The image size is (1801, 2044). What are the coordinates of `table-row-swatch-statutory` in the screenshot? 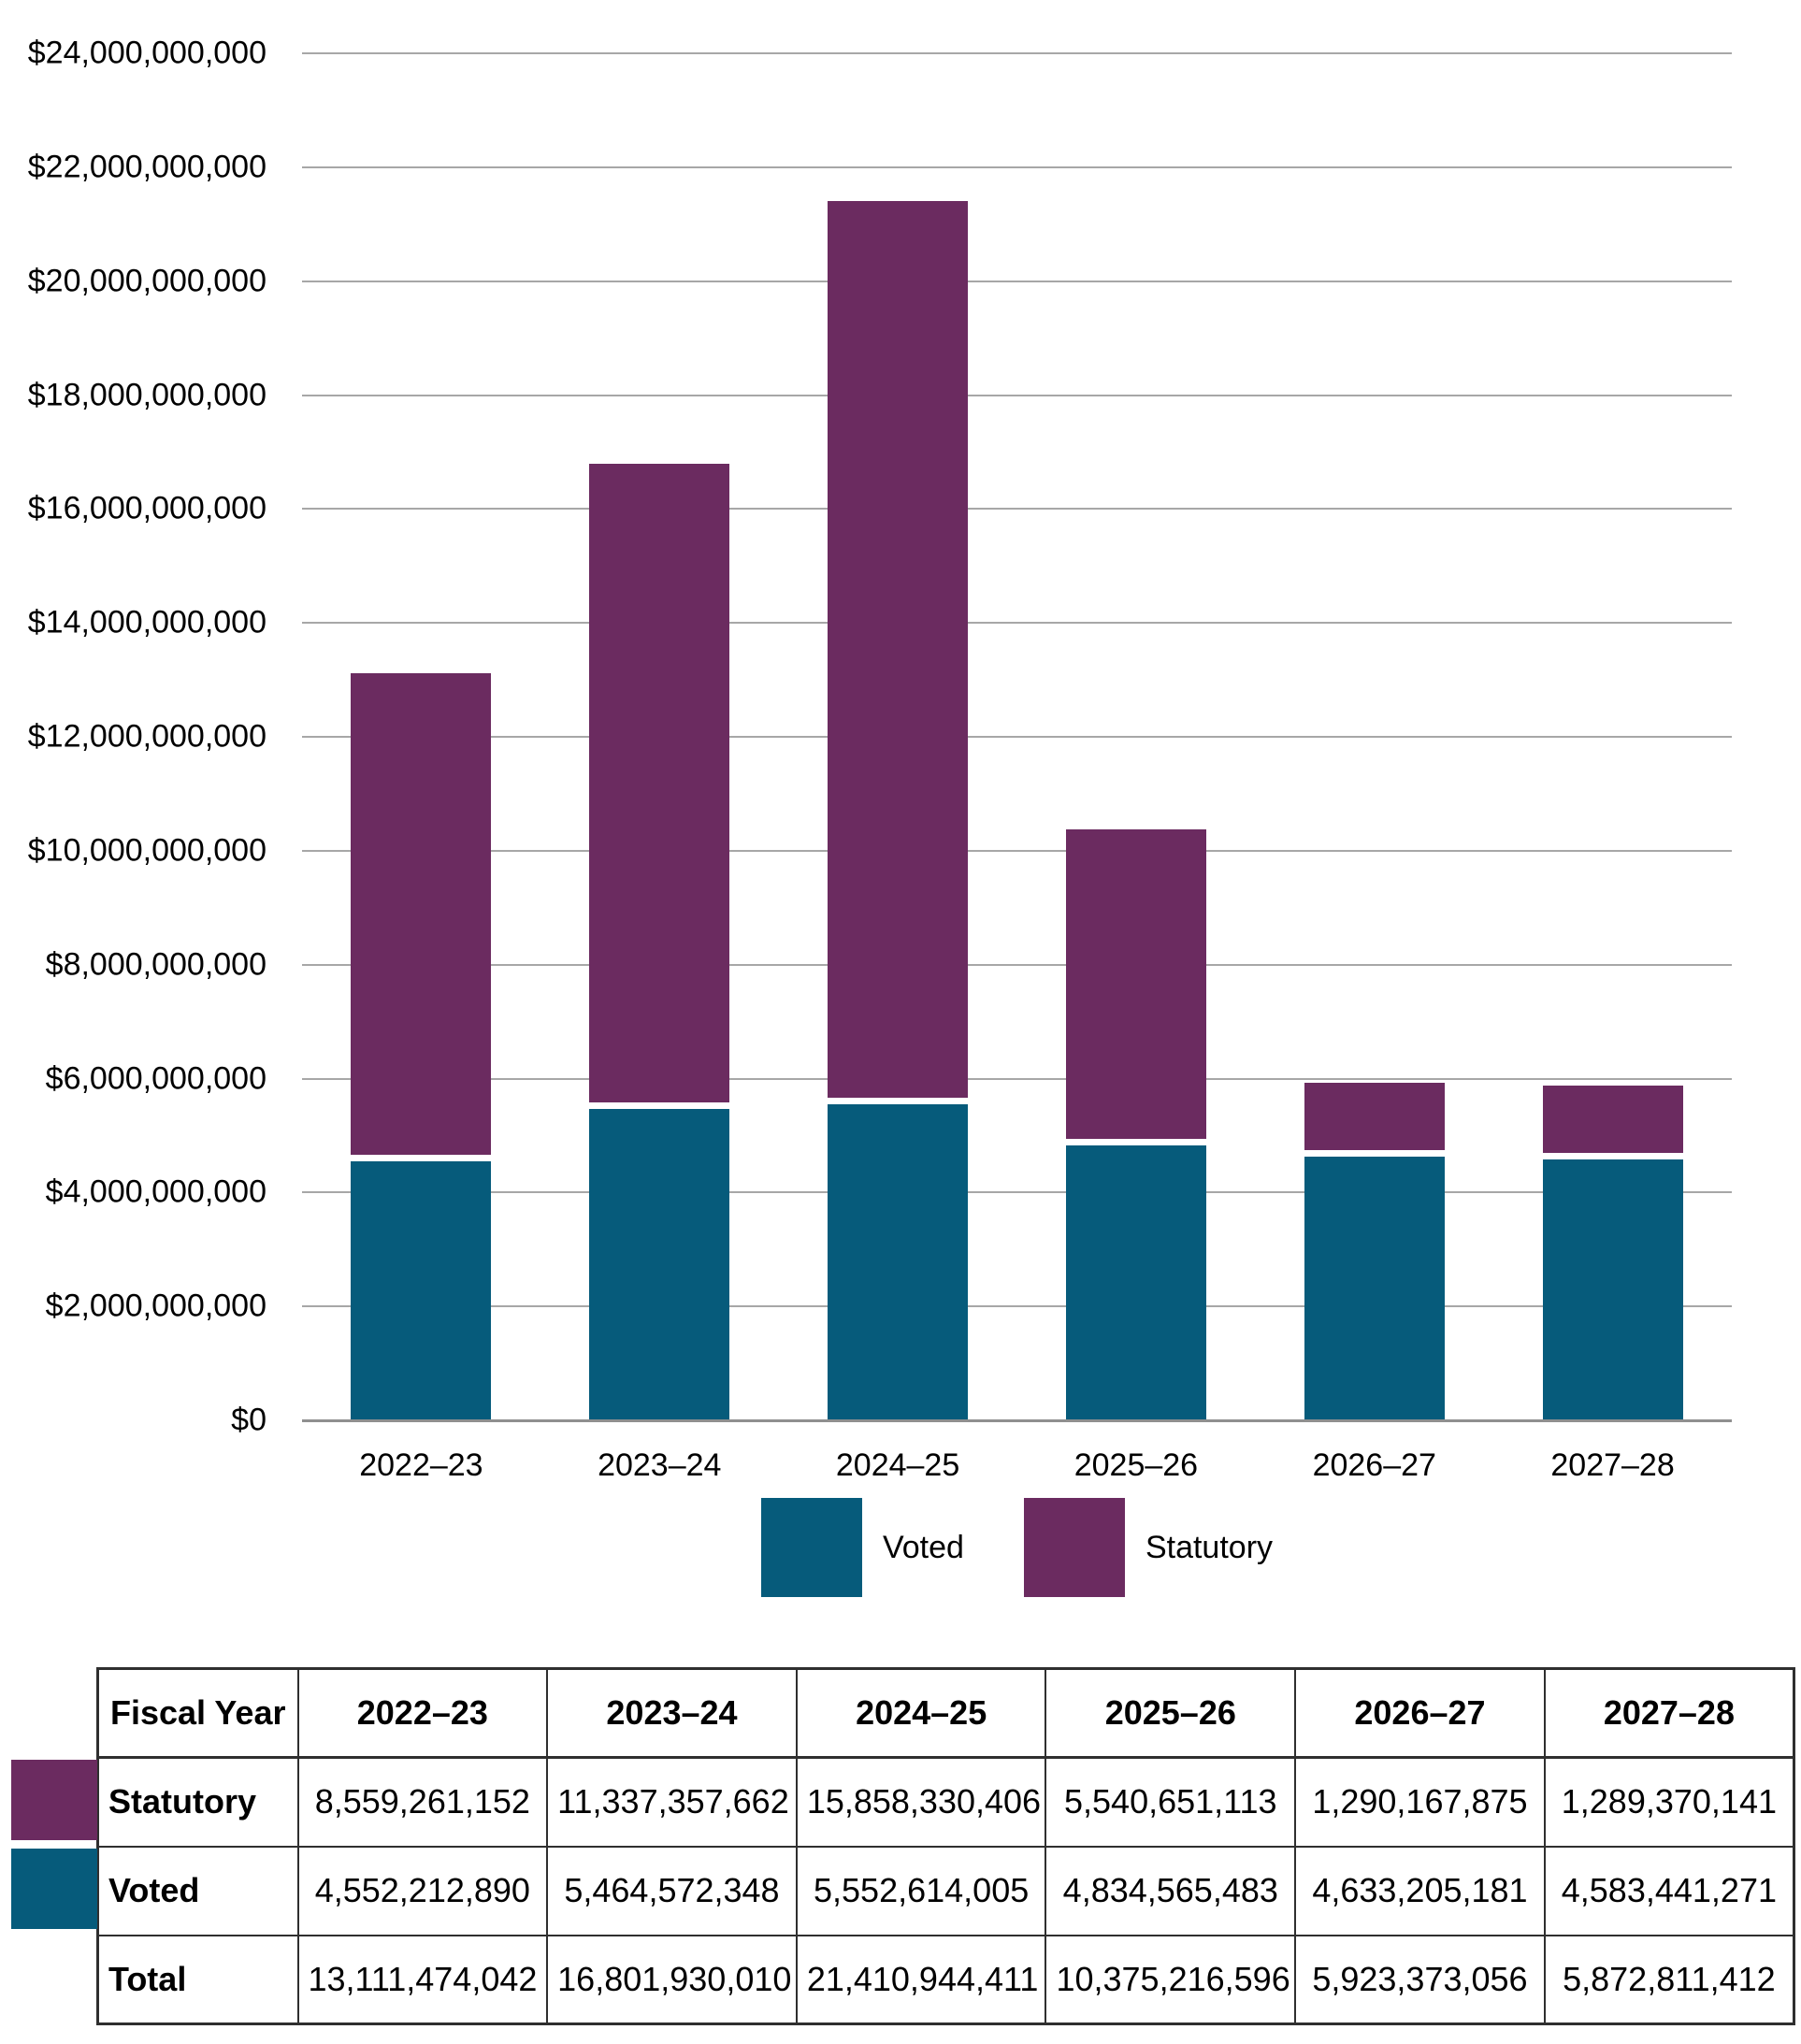 It's located at (54, 1800).